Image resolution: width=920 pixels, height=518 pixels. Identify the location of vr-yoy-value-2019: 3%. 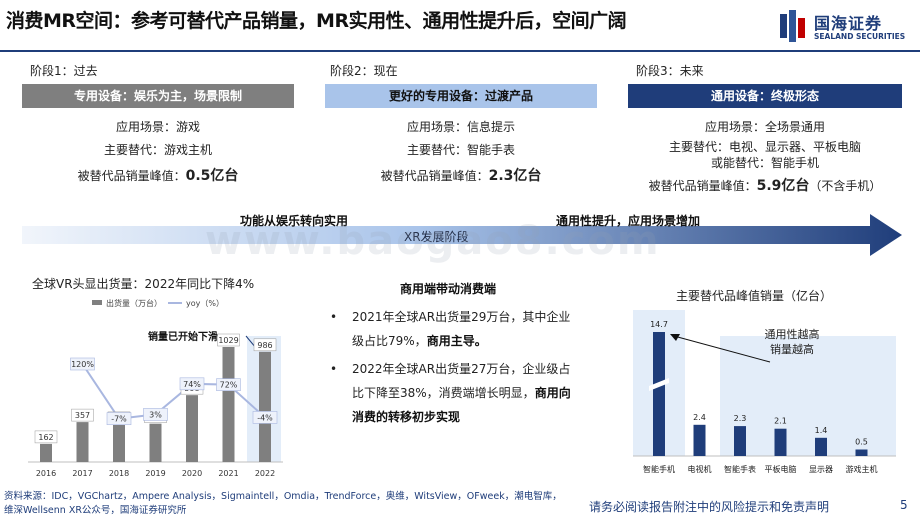
(155, 414).